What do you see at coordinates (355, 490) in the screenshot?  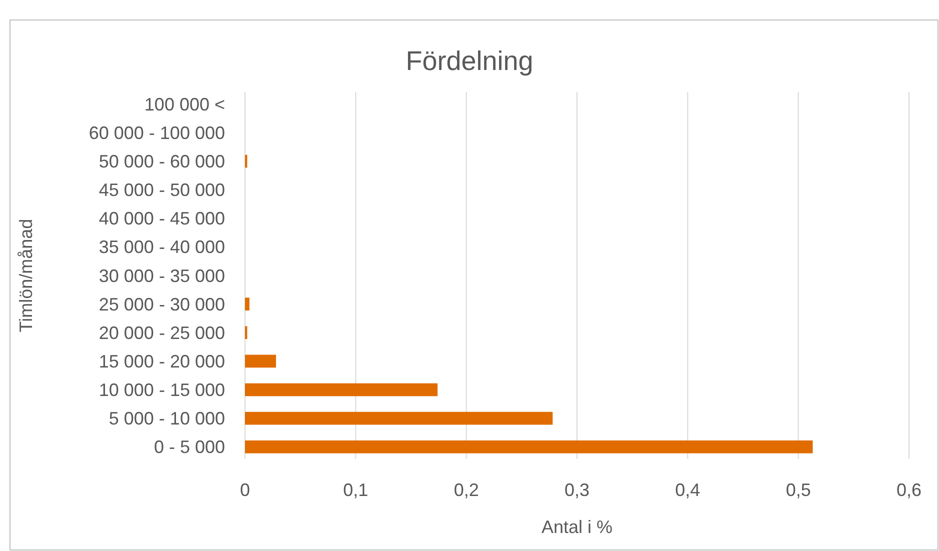 I see `x-tick-label: 0,1` at bounding box center [355, 490].